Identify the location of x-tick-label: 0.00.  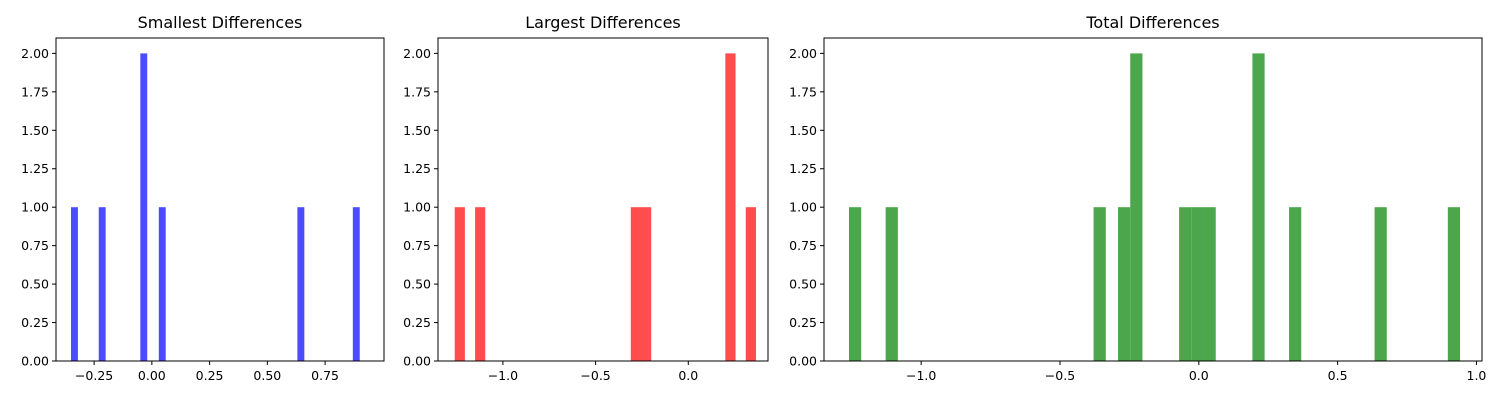
(152, 375).